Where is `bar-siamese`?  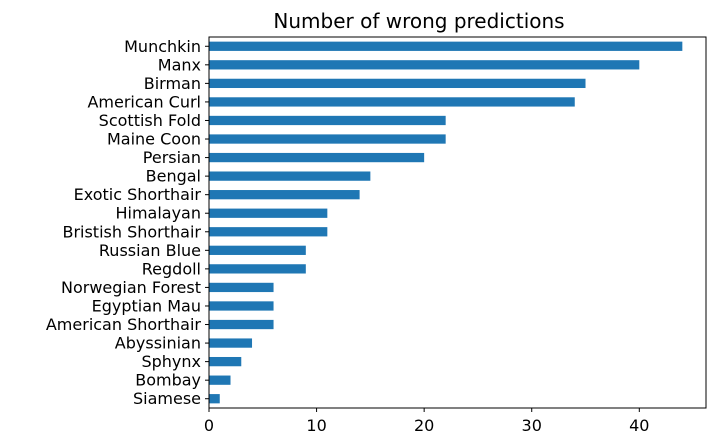
bar-siamese is located at coordinates (214, 399).